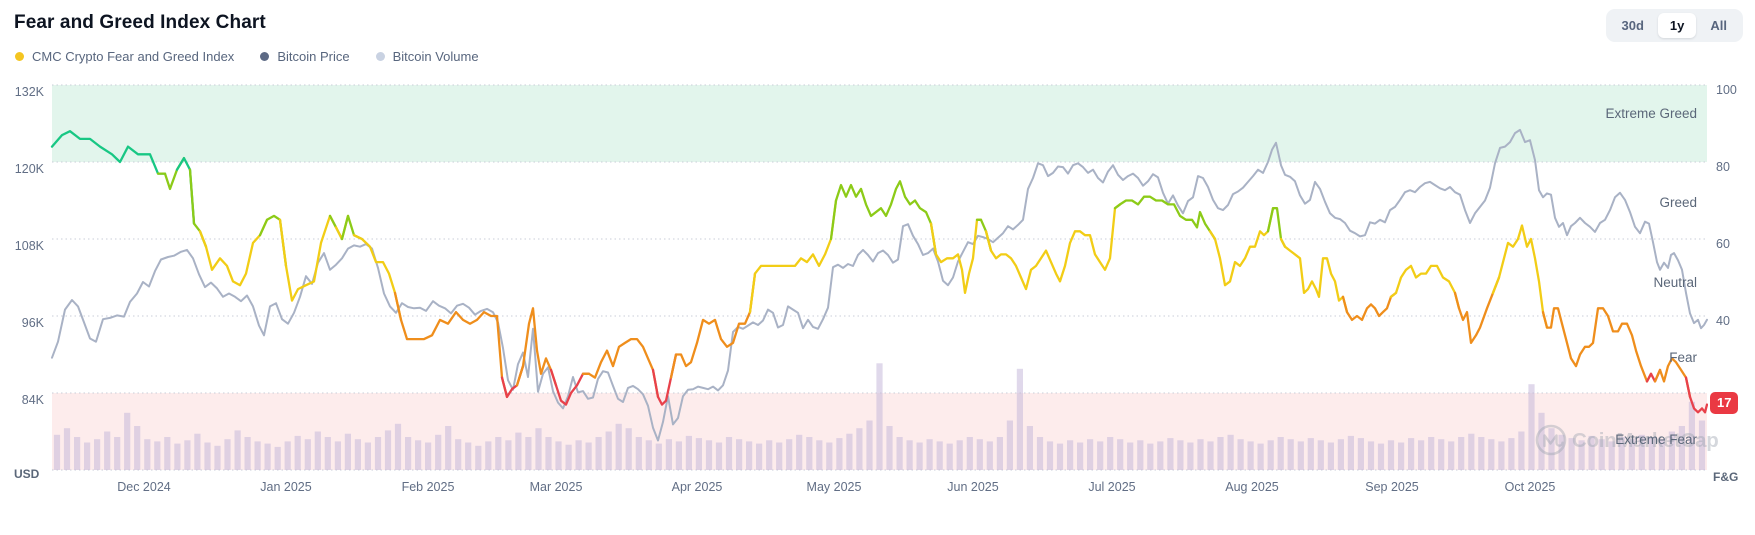 This screenshot has height=535, width=1755. Describe the element at coordinates (1677, 25) in the screenshot. I see `range-1y-button: 1y` at that location.